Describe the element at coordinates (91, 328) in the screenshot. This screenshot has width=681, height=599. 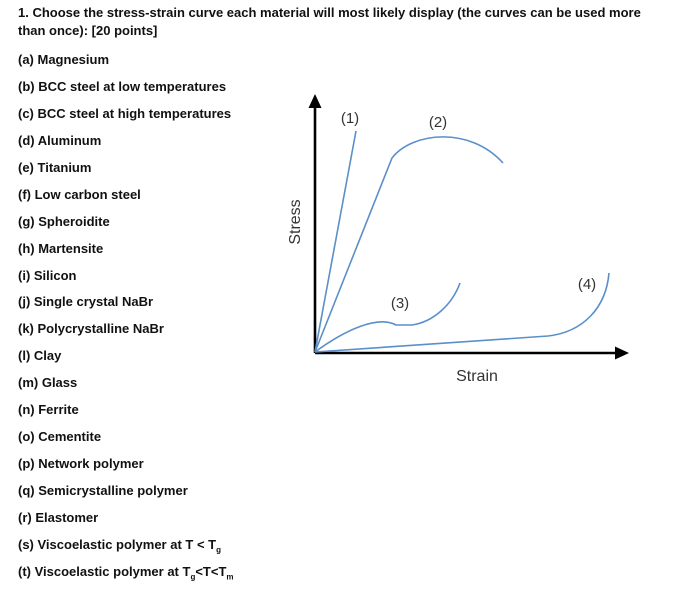
I see `list-item-k: (k) Polycrystalline NaBr` at that location.